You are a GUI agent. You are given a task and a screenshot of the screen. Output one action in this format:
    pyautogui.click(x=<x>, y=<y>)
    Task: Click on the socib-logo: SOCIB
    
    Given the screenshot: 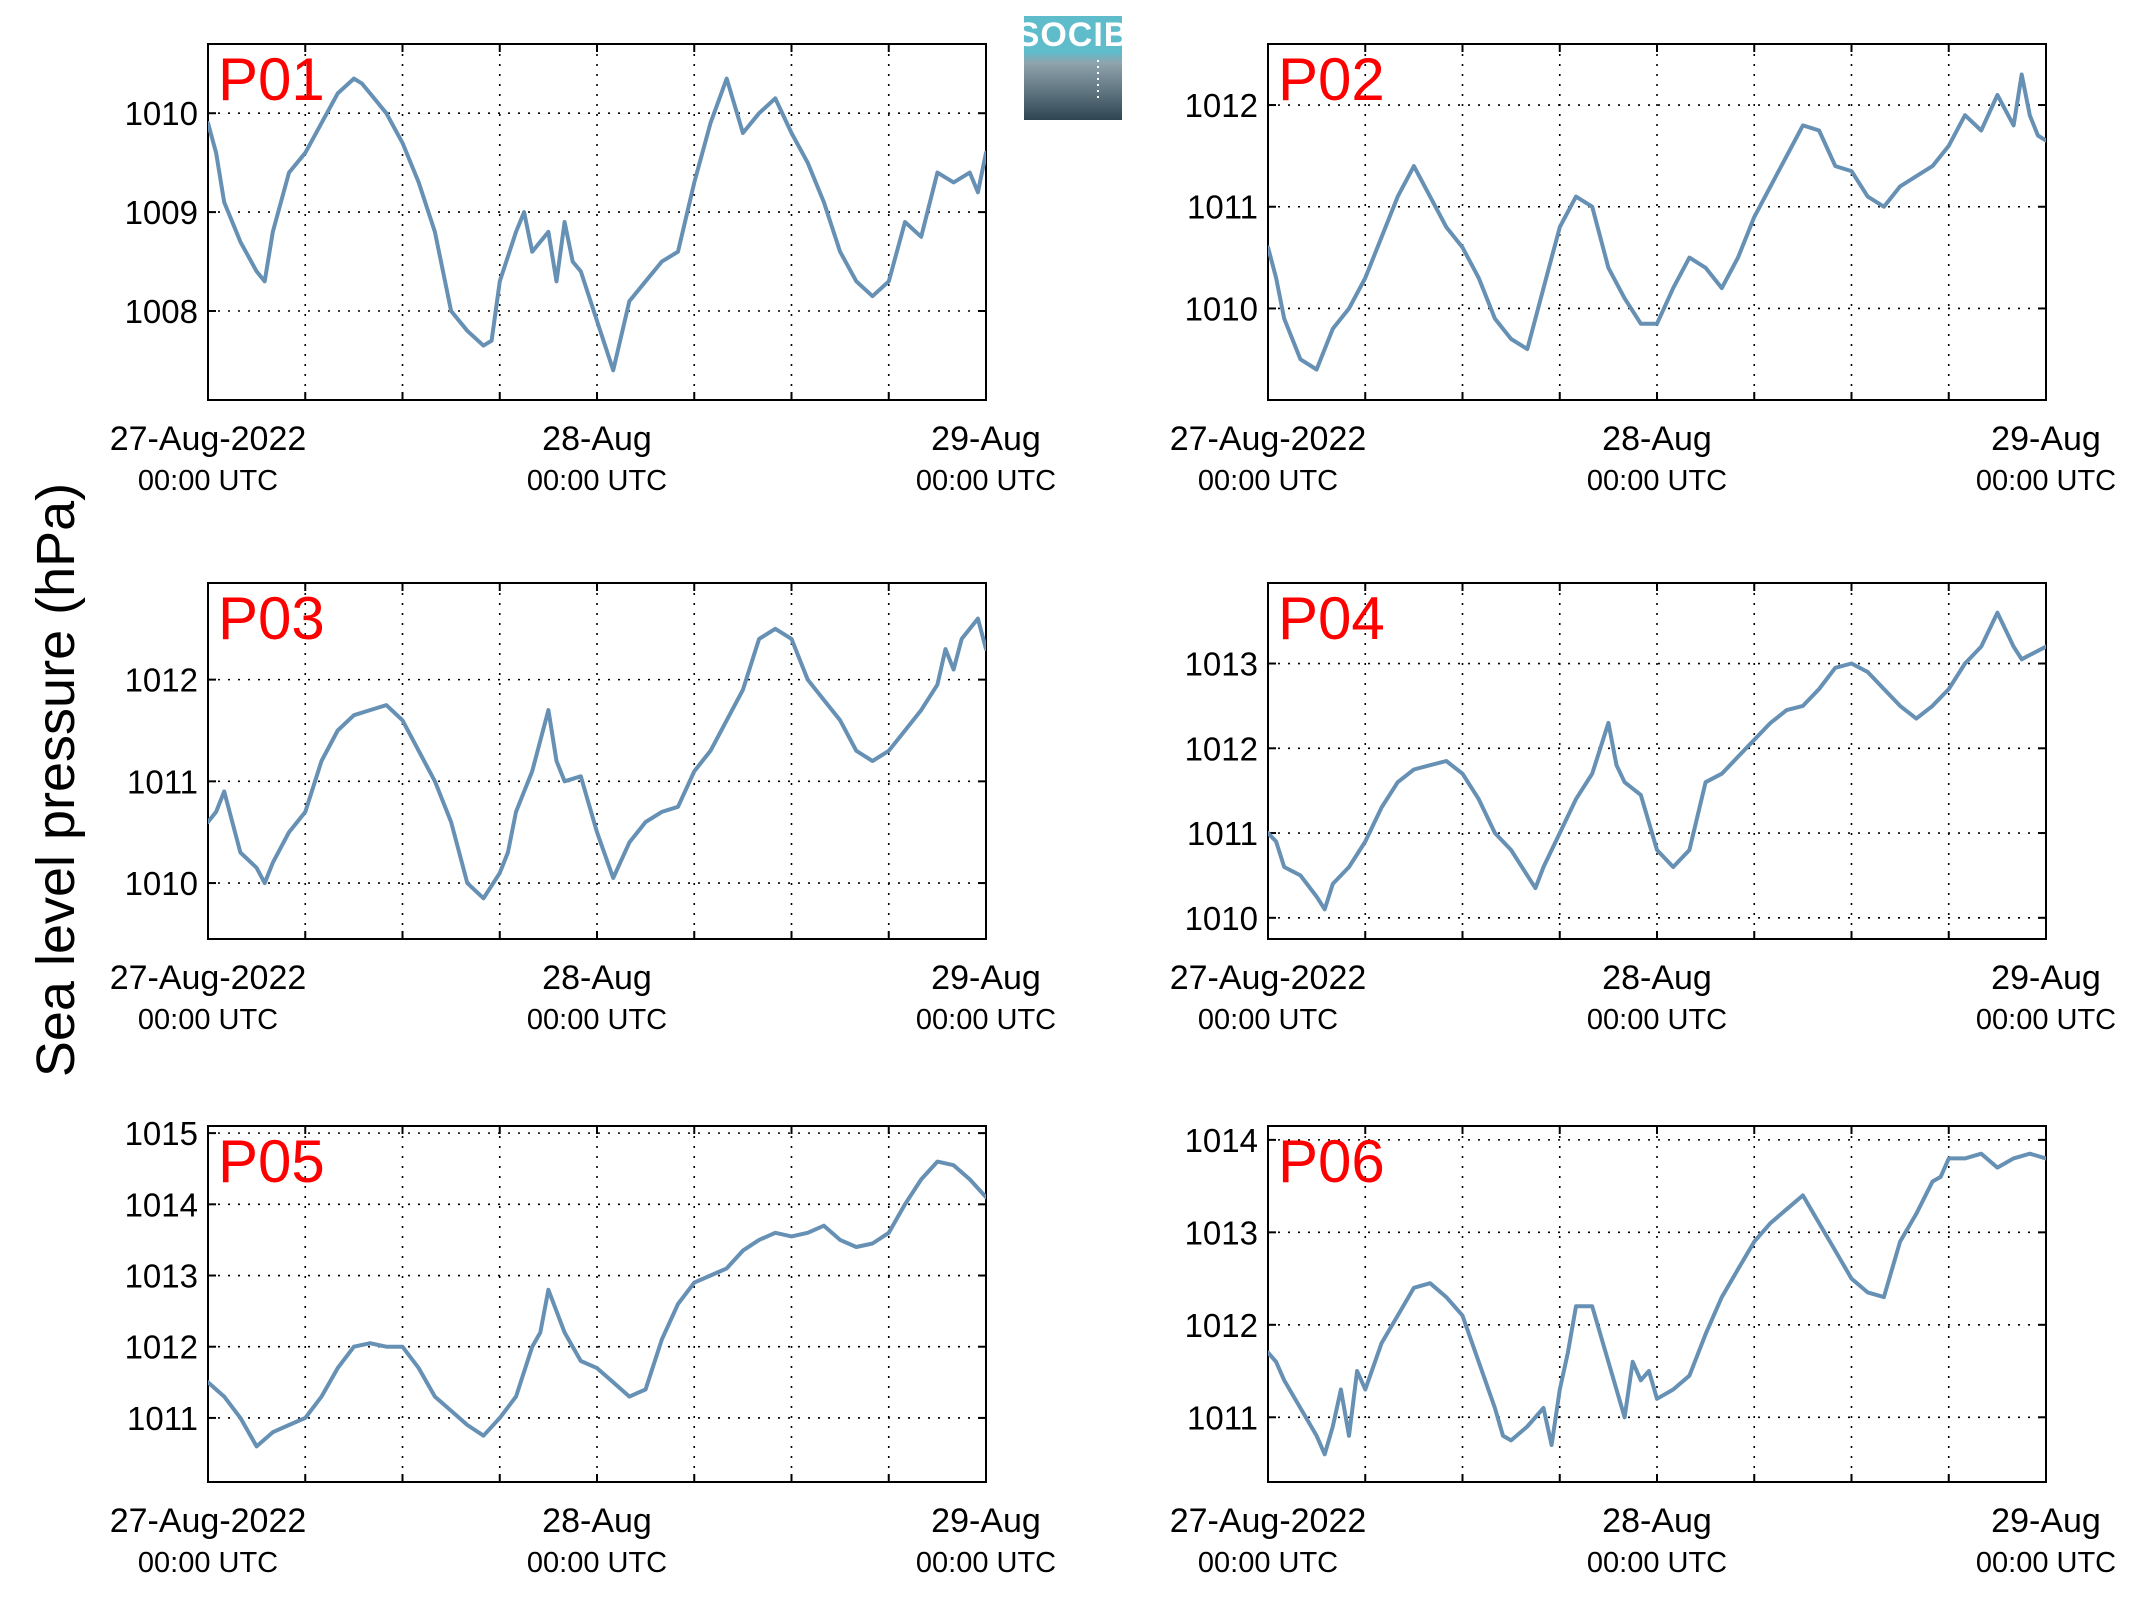 What is the action you would take?
    pyautogui.click(x=1073, y=68)
    